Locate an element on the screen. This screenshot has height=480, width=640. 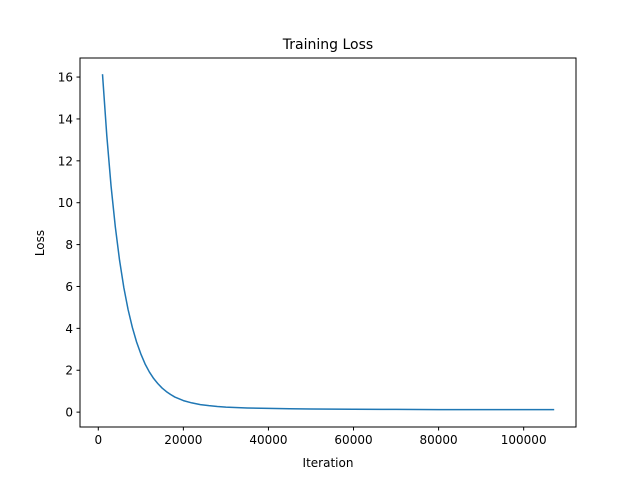
x-tick-label: 0 is located at coordinates (98, 440).